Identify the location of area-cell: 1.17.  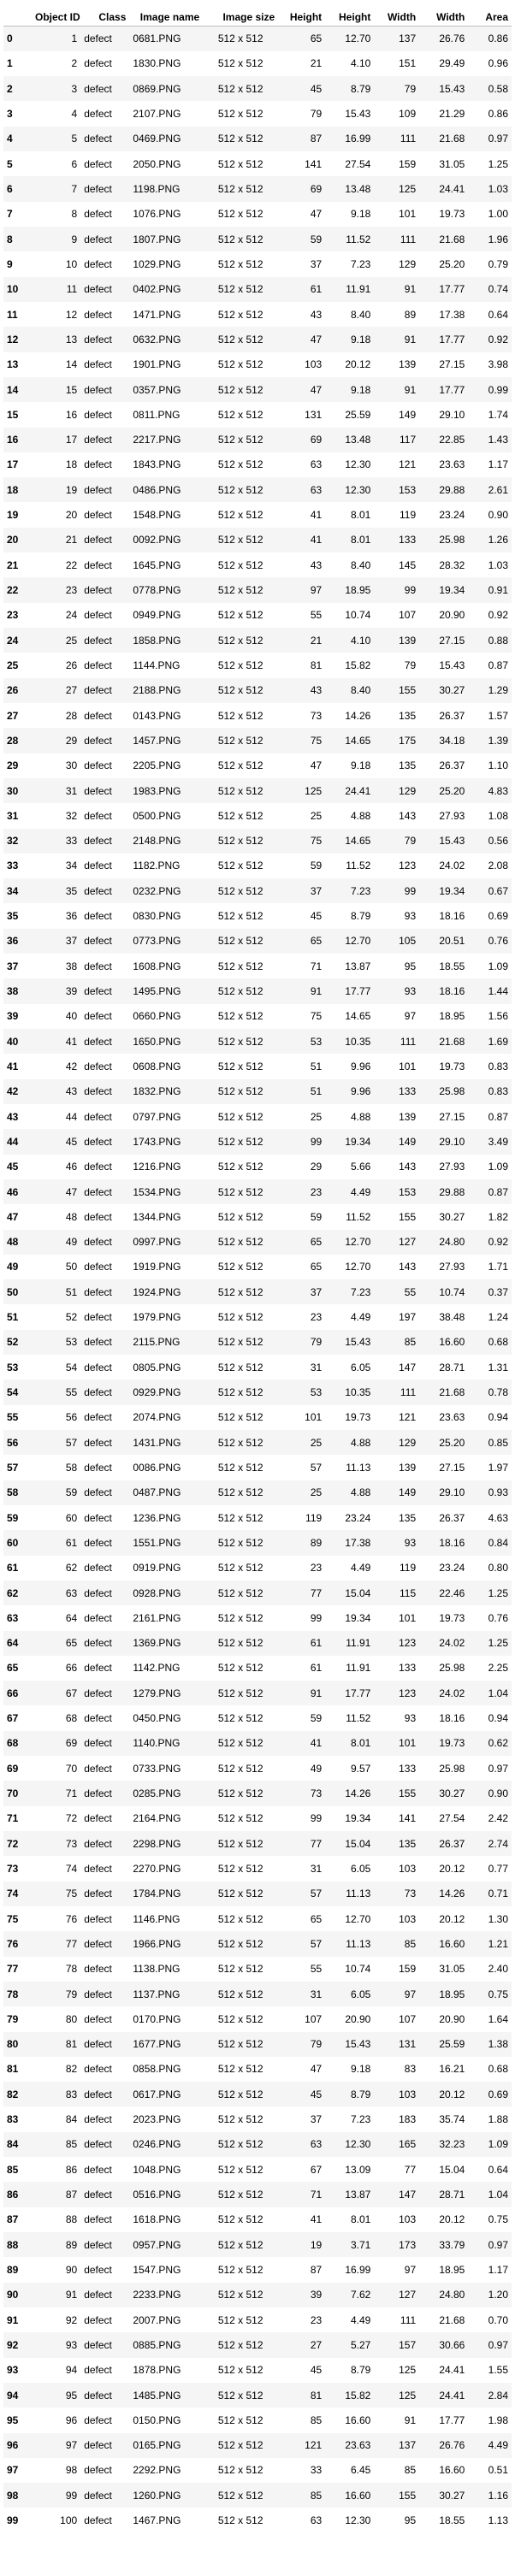
(498, 464).